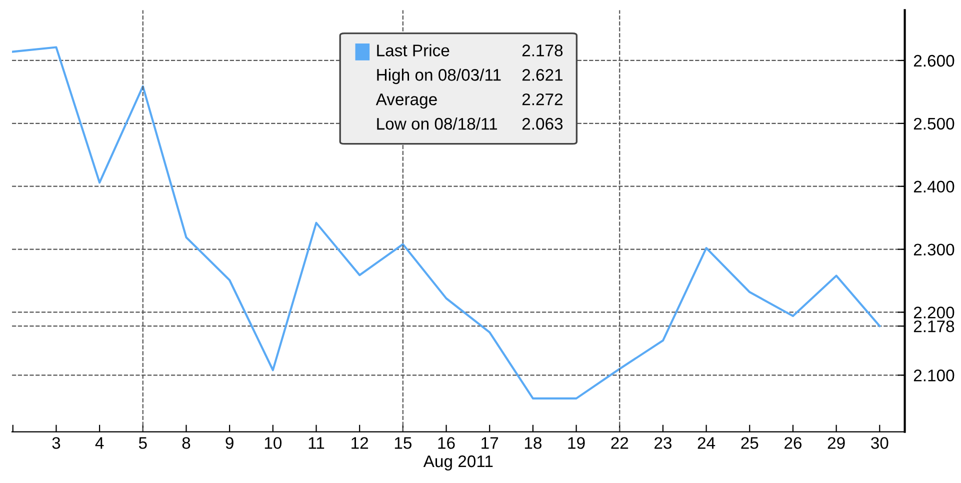 This screenshot has height=483, width=961. Describe the element at coordinates (879, 443) in the screenshot. I see `x-tick-label: 30` at that location.